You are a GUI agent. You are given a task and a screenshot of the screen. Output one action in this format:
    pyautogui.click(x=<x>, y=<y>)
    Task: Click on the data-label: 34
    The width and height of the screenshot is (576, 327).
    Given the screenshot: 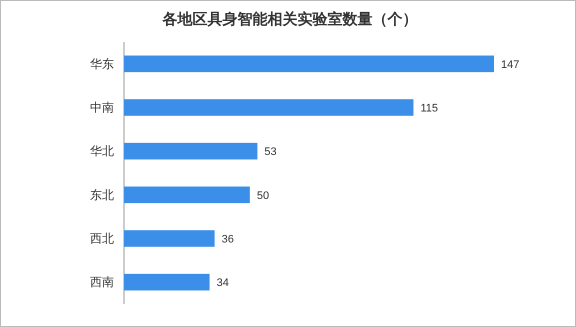 What is the action you would take?
    pyautogui.click(x=222, y=283)
    